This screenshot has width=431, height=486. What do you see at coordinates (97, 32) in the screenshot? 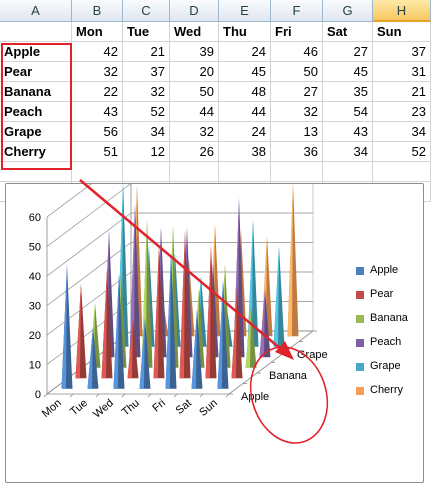
I see `header-cell-mon: Mon` at bounding box center [97, 32].